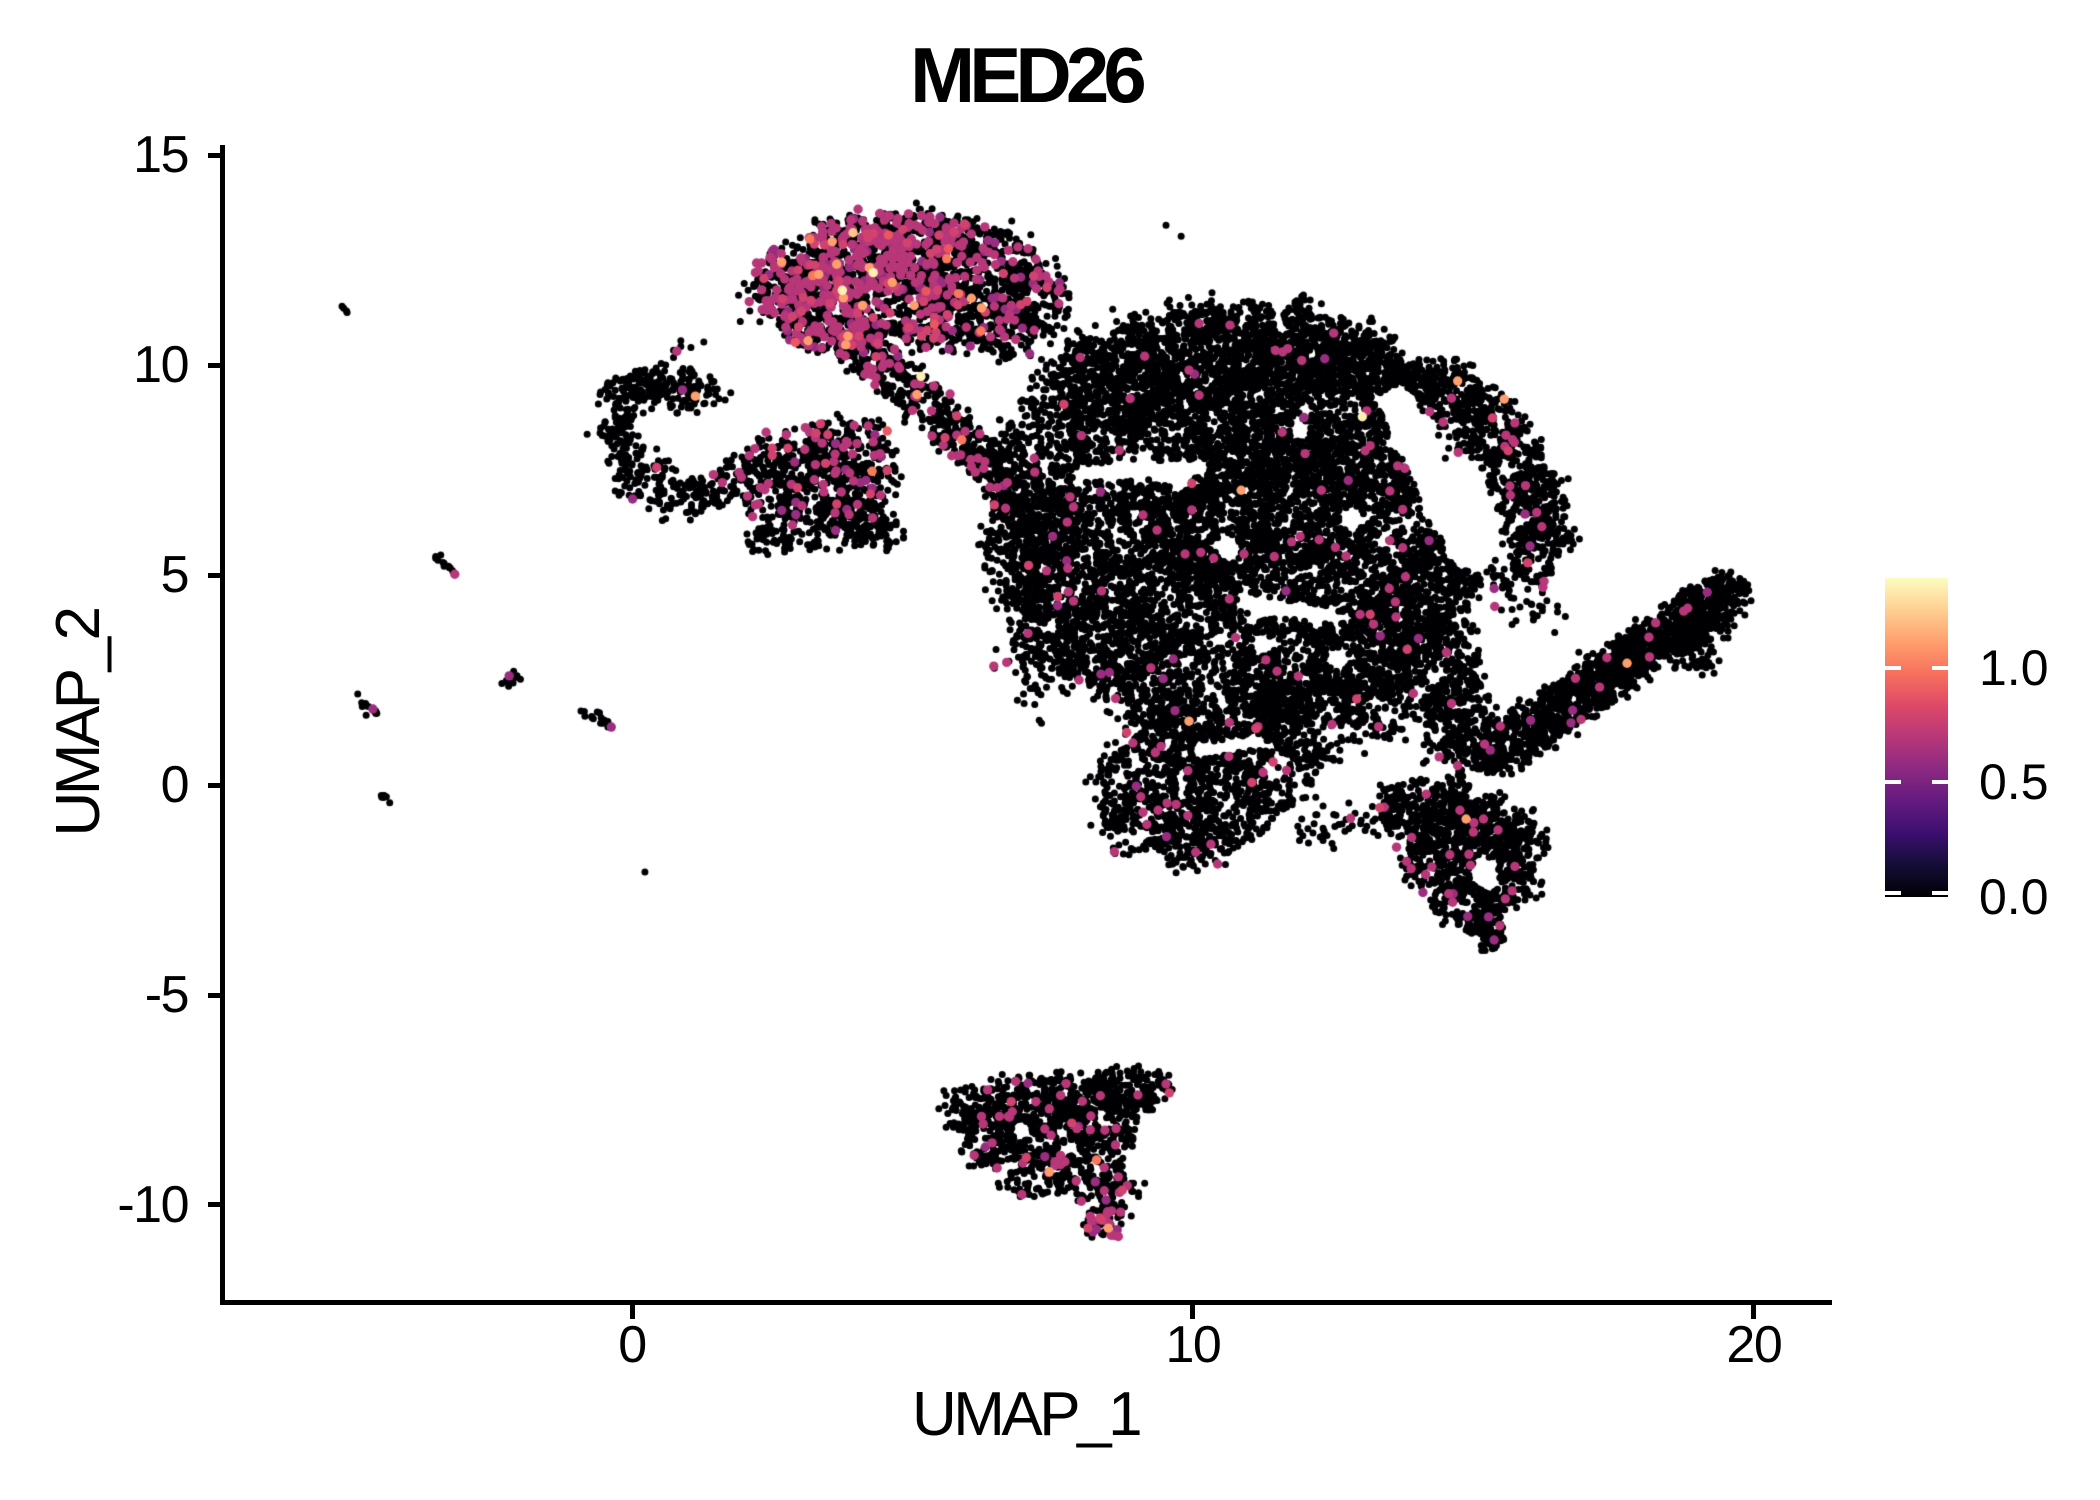  I want to click on y-tick-label: -10, so click(153, 1204).